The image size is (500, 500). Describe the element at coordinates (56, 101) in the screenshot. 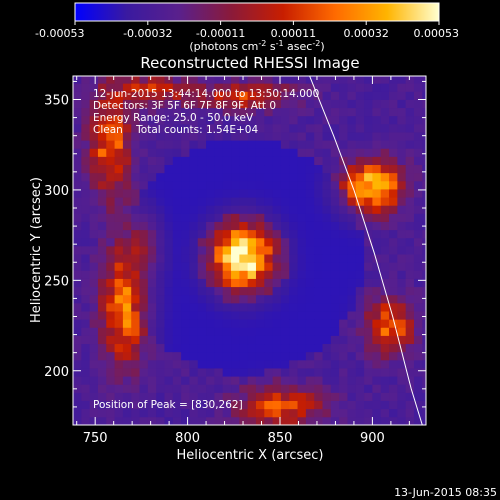

I see `y-tick-label: 350` at that location.